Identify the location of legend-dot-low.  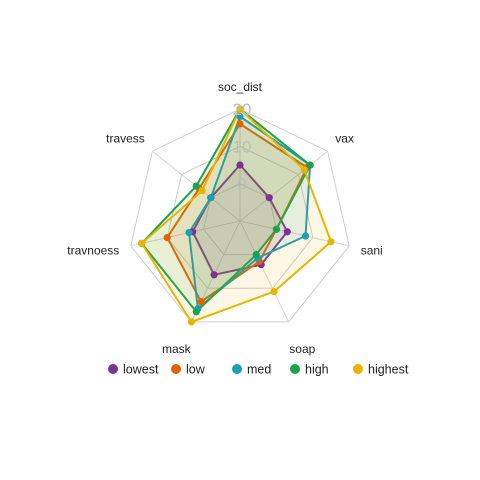
(176, 369).